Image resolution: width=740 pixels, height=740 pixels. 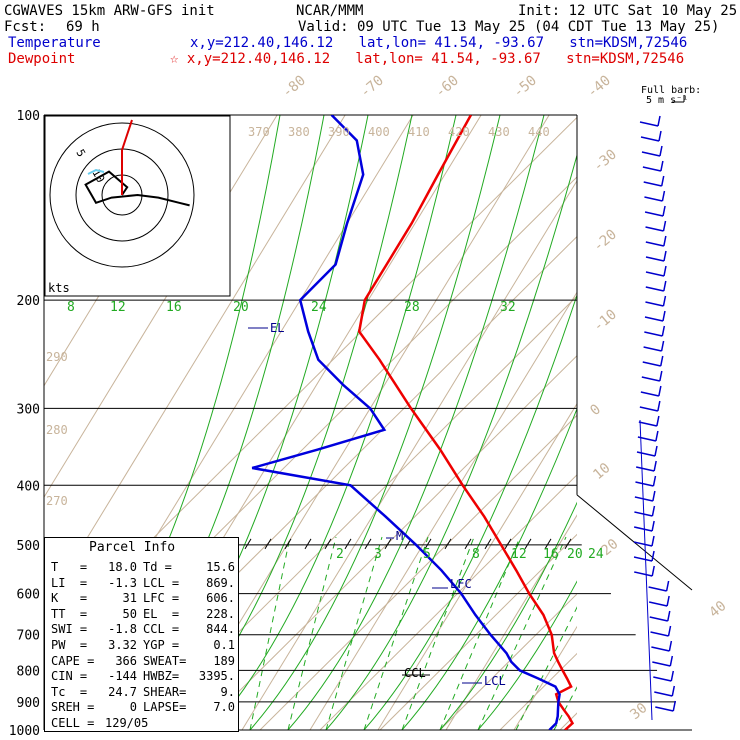 What do you see at coordinates (447, 87) in the screenshot?
I see `isotherm-label: -60` at bounding box center [447, 87].